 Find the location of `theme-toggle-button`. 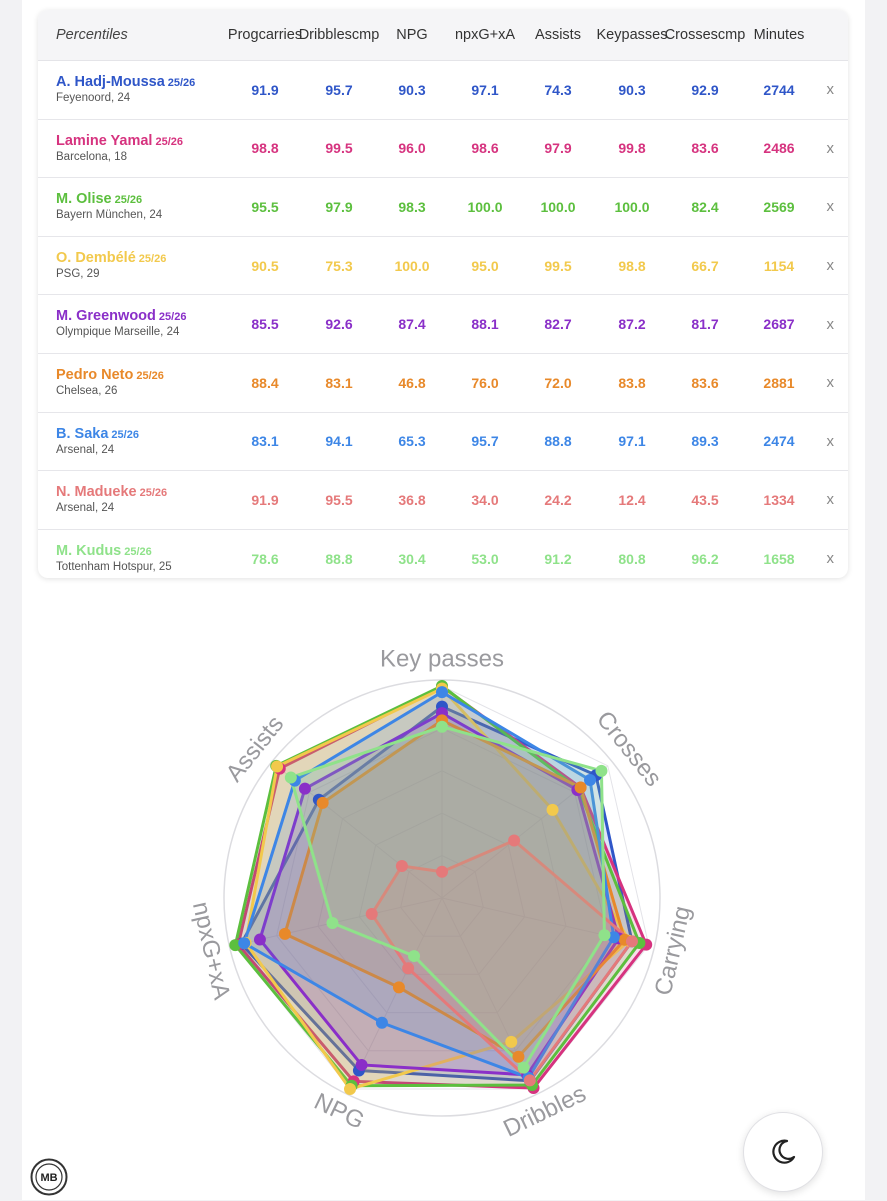

theme-toggle-button is located at coordinates (783, 1152).